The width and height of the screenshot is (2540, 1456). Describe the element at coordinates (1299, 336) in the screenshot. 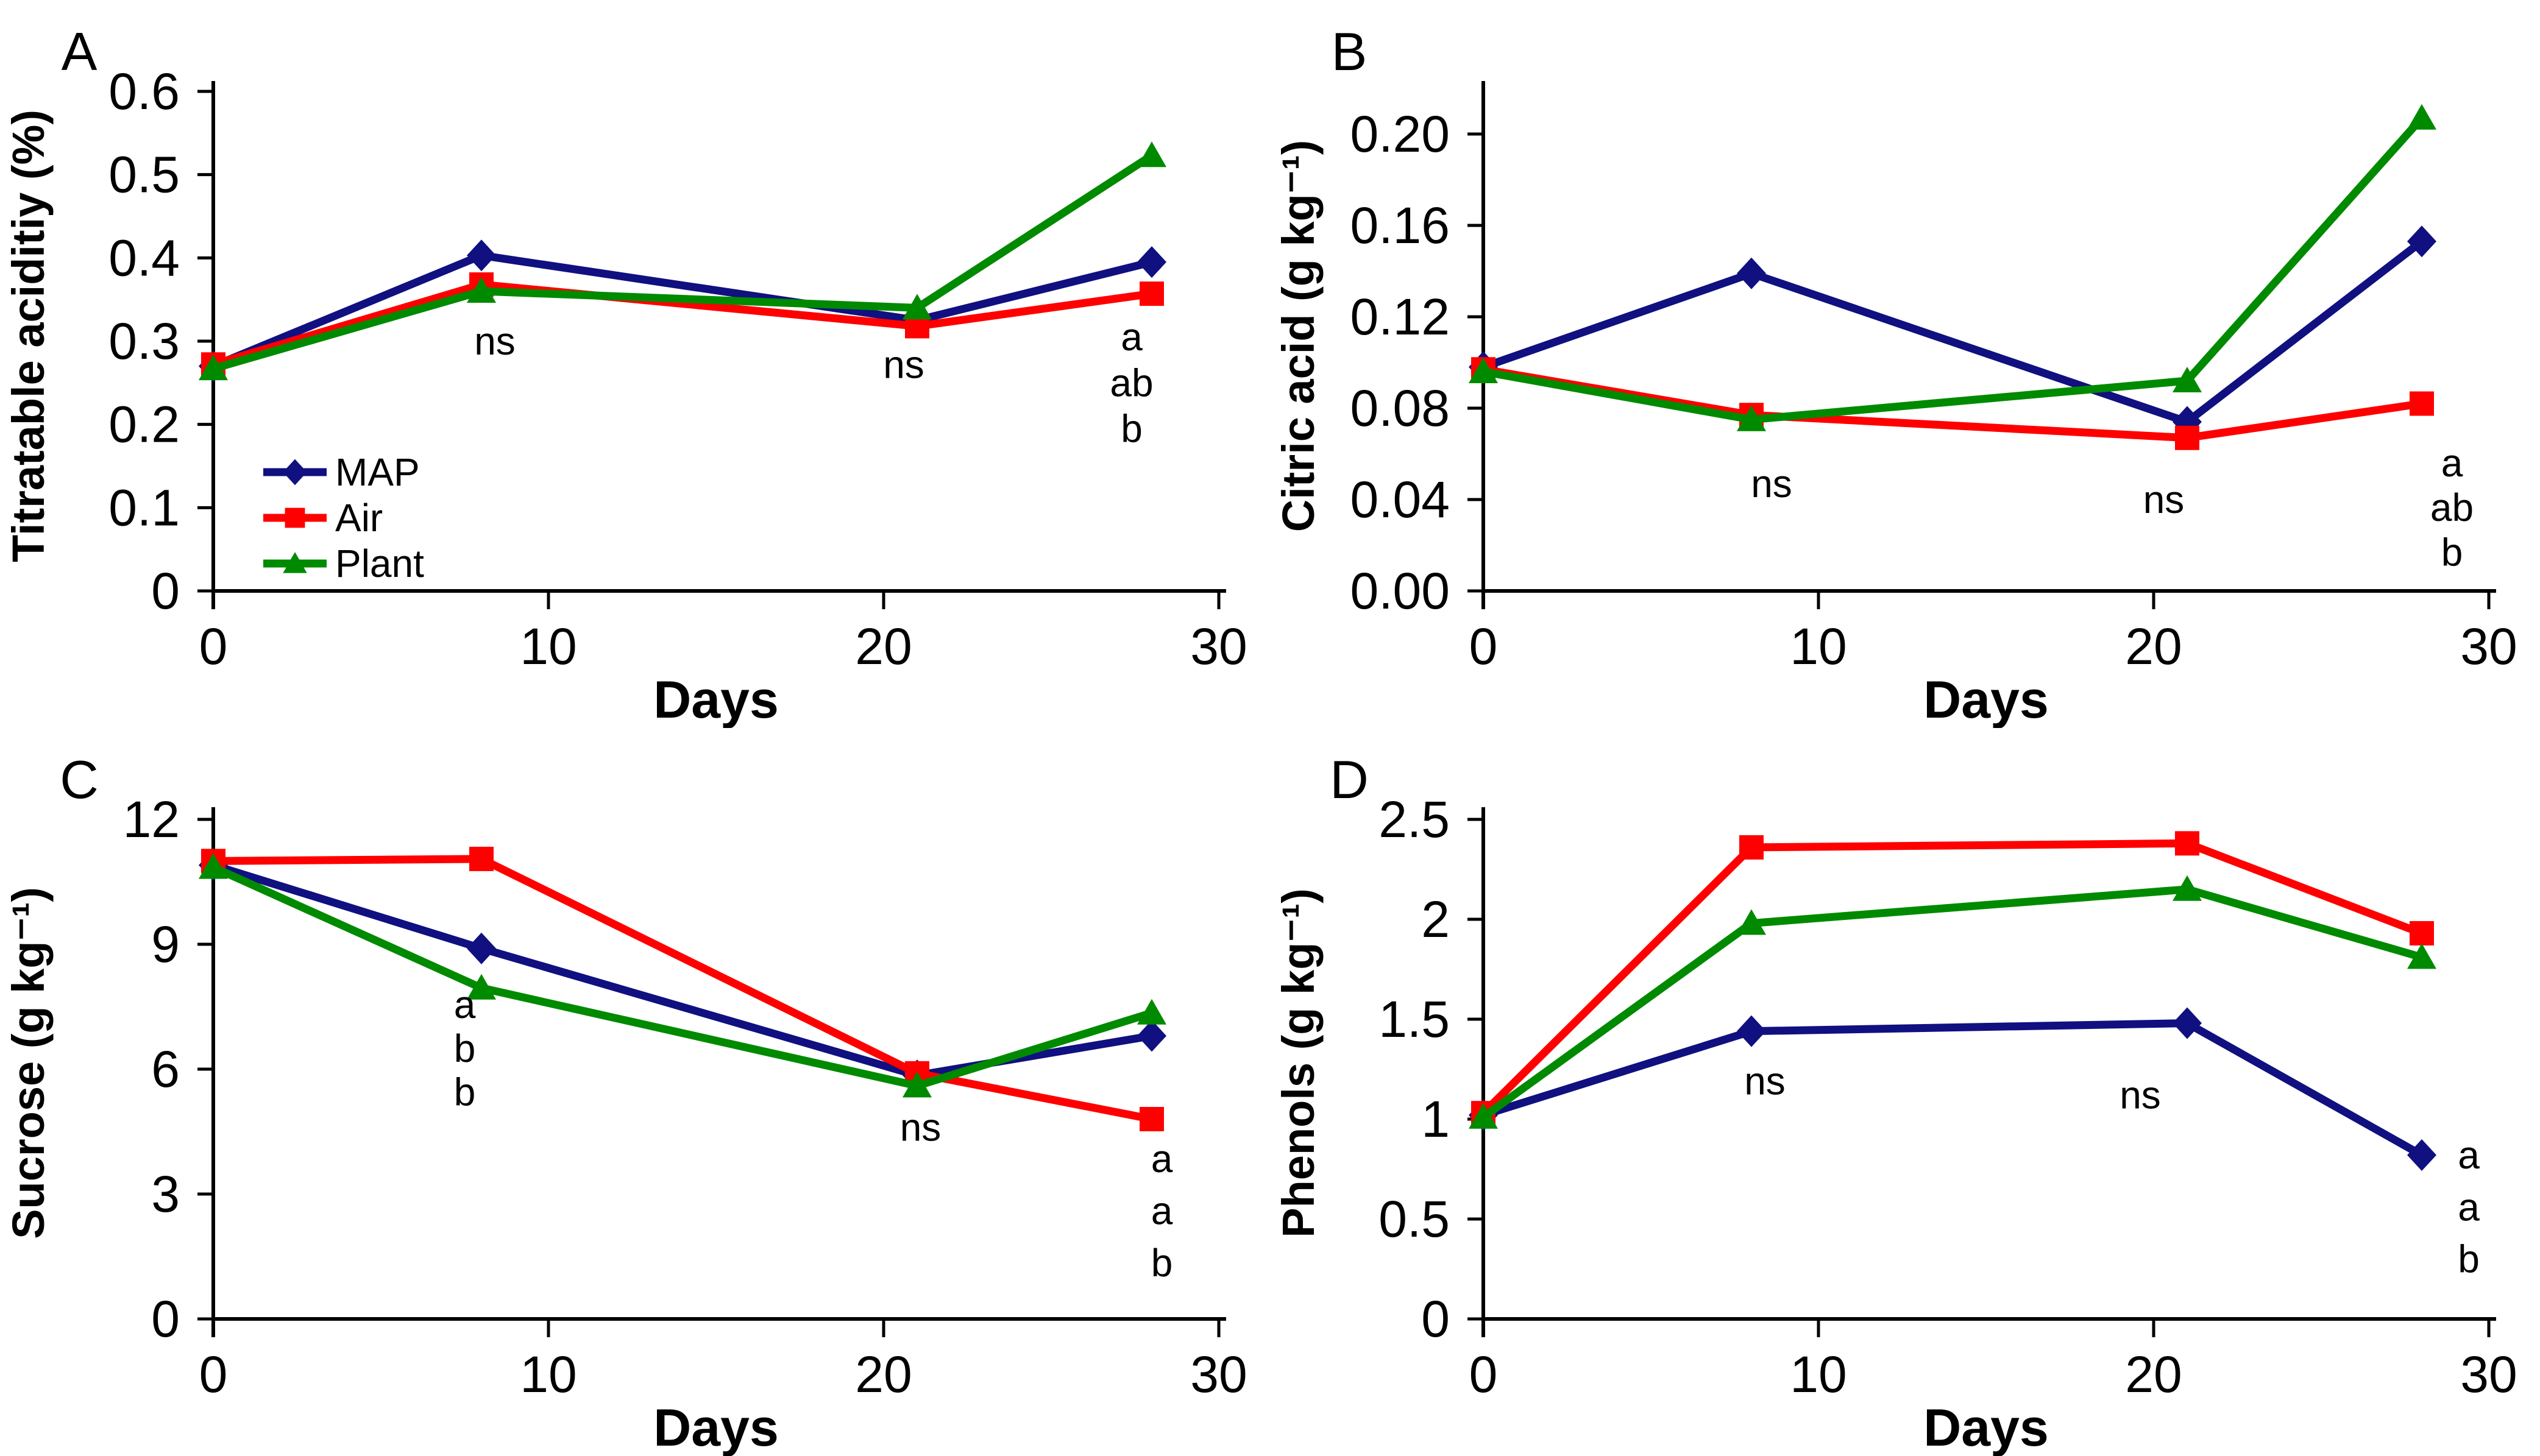

I see `y-axis-title: Citric acid (g kg⁻¹)` at that location.